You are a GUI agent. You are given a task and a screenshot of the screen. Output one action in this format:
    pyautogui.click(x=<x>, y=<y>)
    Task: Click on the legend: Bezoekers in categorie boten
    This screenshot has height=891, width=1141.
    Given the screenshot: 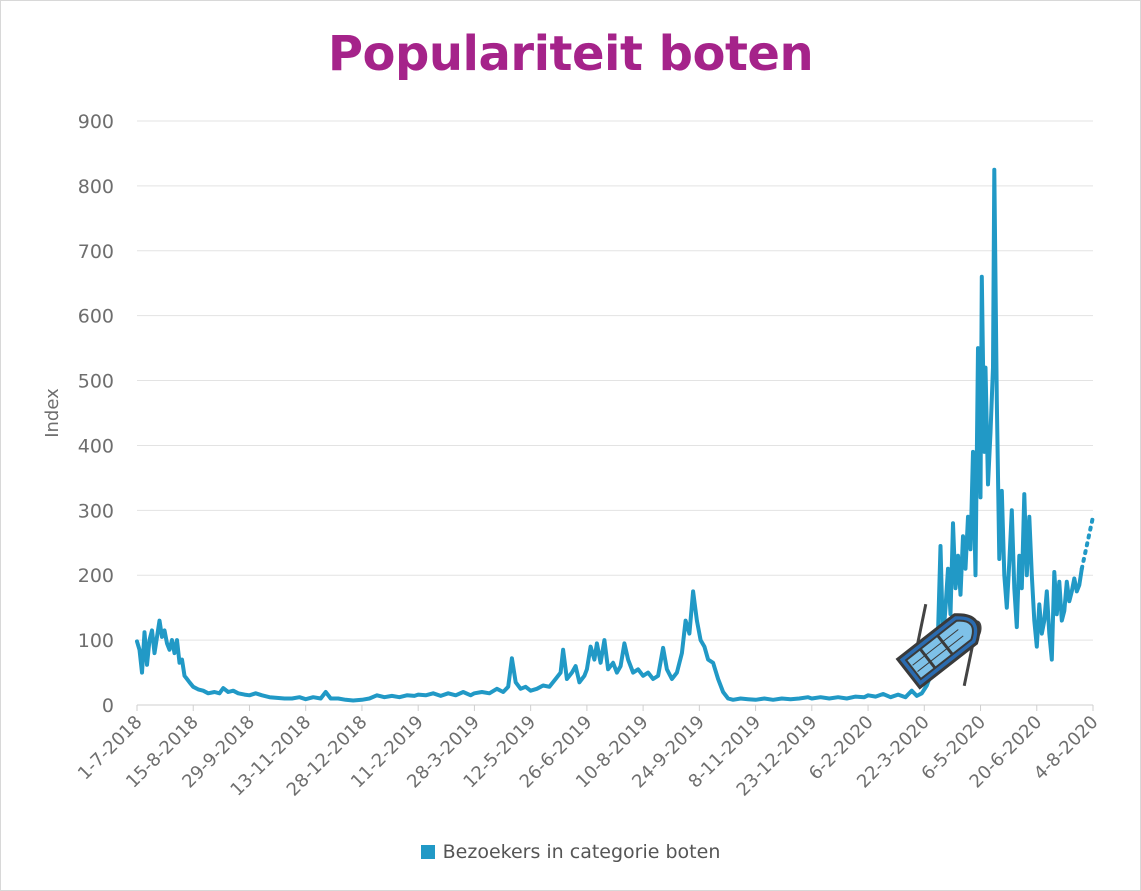 What is the action you would take?
    pyautogui.click(x=570, y=852)
    